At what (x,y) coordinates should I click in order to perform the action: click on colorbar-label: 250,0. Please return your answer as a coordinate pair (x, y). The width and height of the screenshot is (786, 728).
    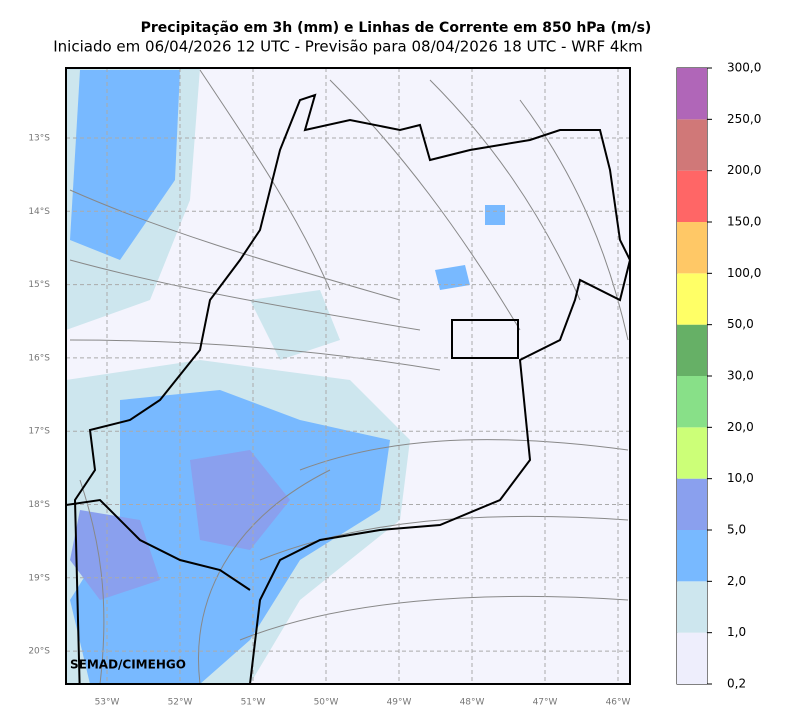
    Looking at the image, I should click on (744, 119).